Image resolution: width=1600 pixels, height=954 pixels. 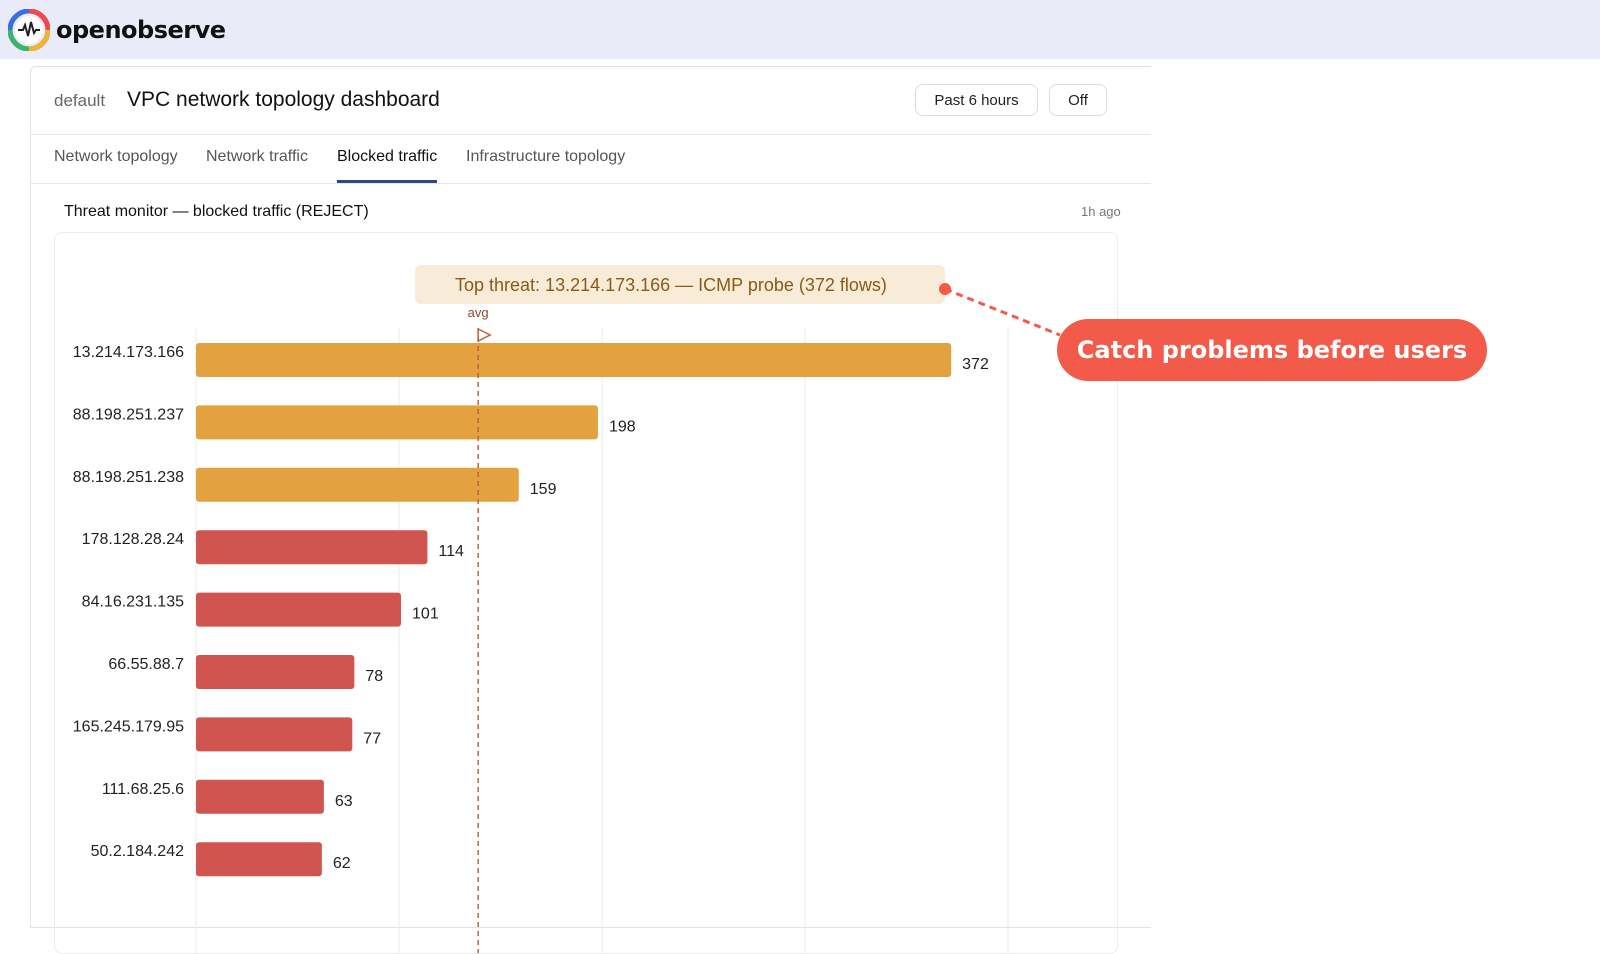 What do you see at coordinates (143, 789) in the screenshot?
I see `category-label: 111.68.25.6` at bounding box center [143, 789].